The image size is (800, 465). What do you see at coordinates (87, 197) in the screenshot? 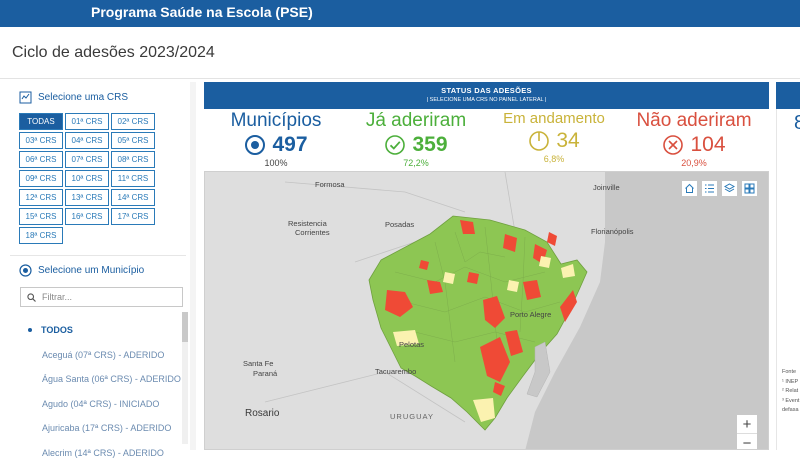
I see `crs-button: 13ª CRS` at bounding box center [87, 197].